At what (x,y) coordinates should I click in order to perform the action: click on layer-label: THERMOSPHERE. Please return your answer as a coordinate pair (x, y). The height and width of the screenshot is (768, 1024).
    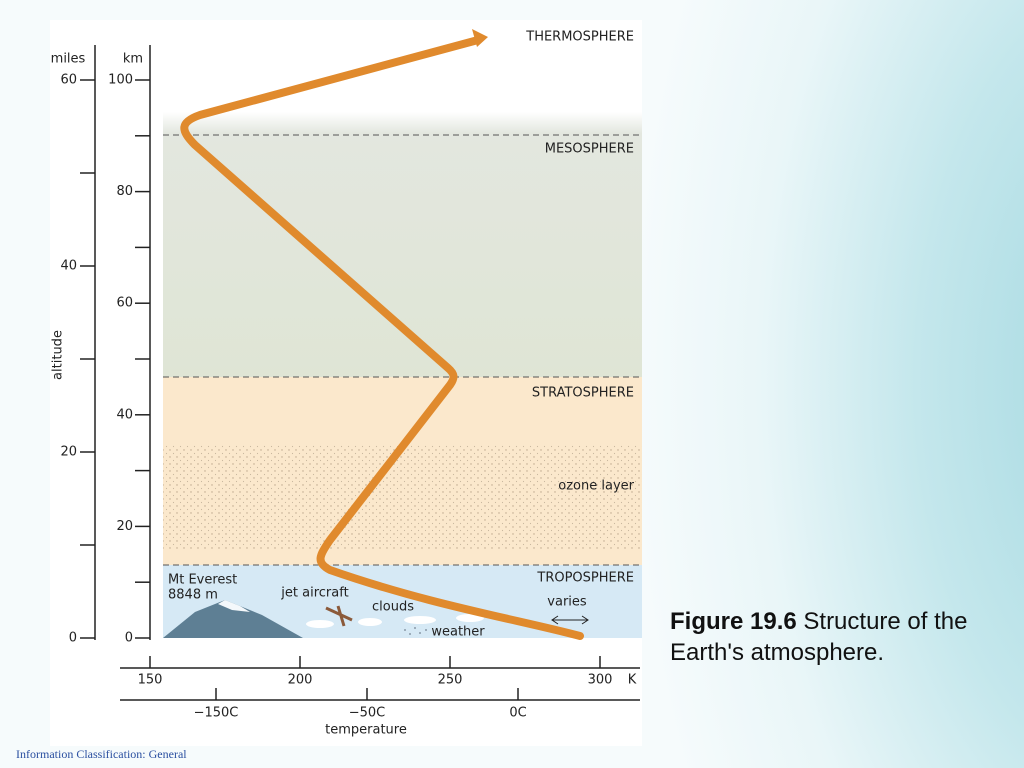
    Looking at the image, I should click on (579, 37).